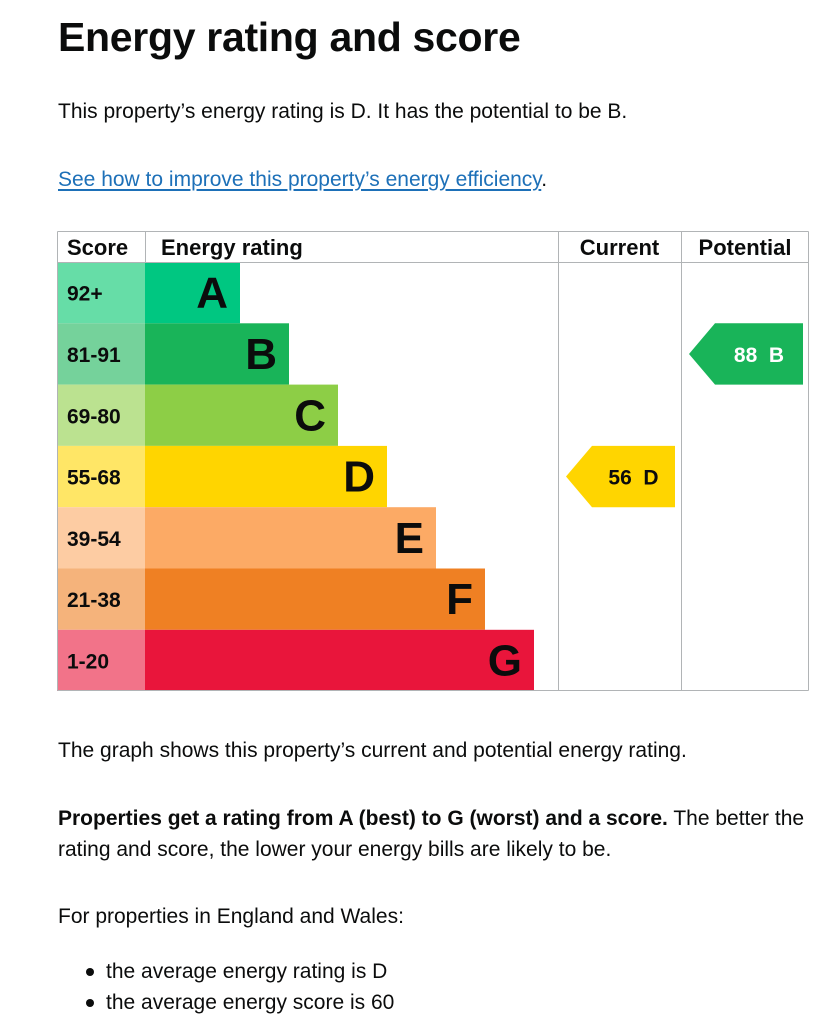 The image size is (825, 1024). I want to click on rating-bar-a, so click(192, 293).